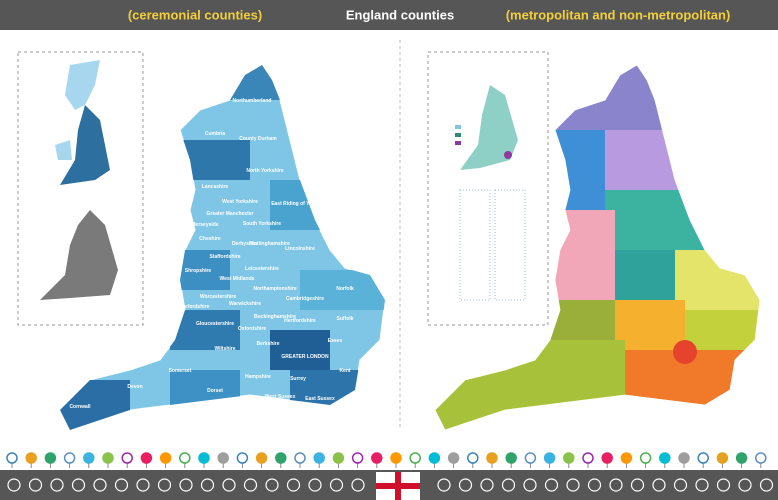 This screenshot has width=778, height=500. Describe the element at coordinates (345, 289) in the screenshot. I see `county-label: Norfolk` at that location.